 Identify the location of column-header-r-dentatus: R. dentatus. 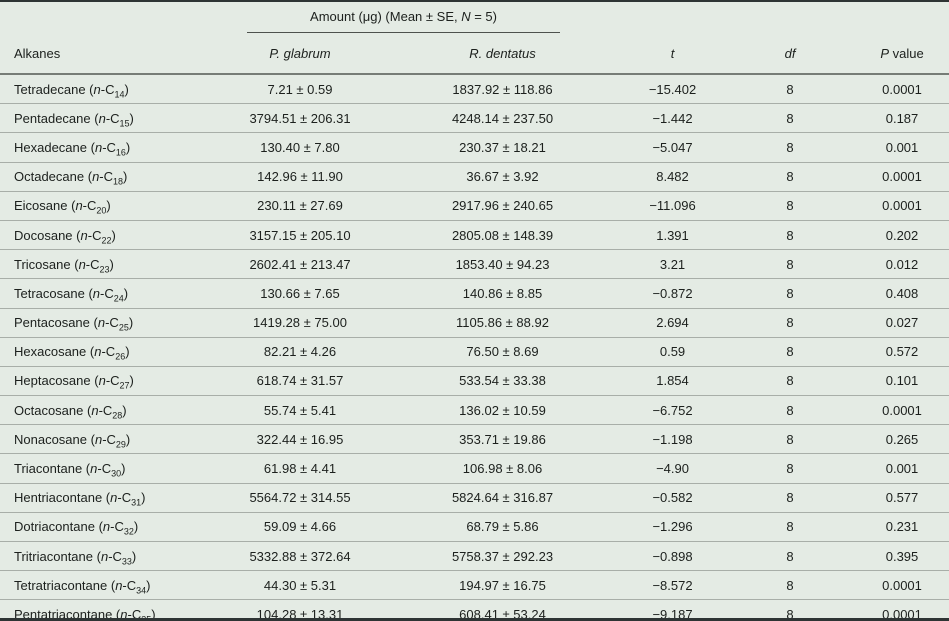
(502, 53).